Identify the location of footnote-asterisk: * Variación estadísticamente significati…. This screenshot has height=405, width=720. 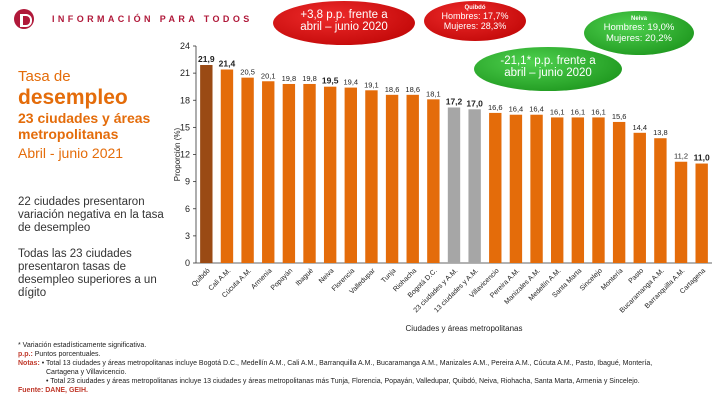
(82, 345).